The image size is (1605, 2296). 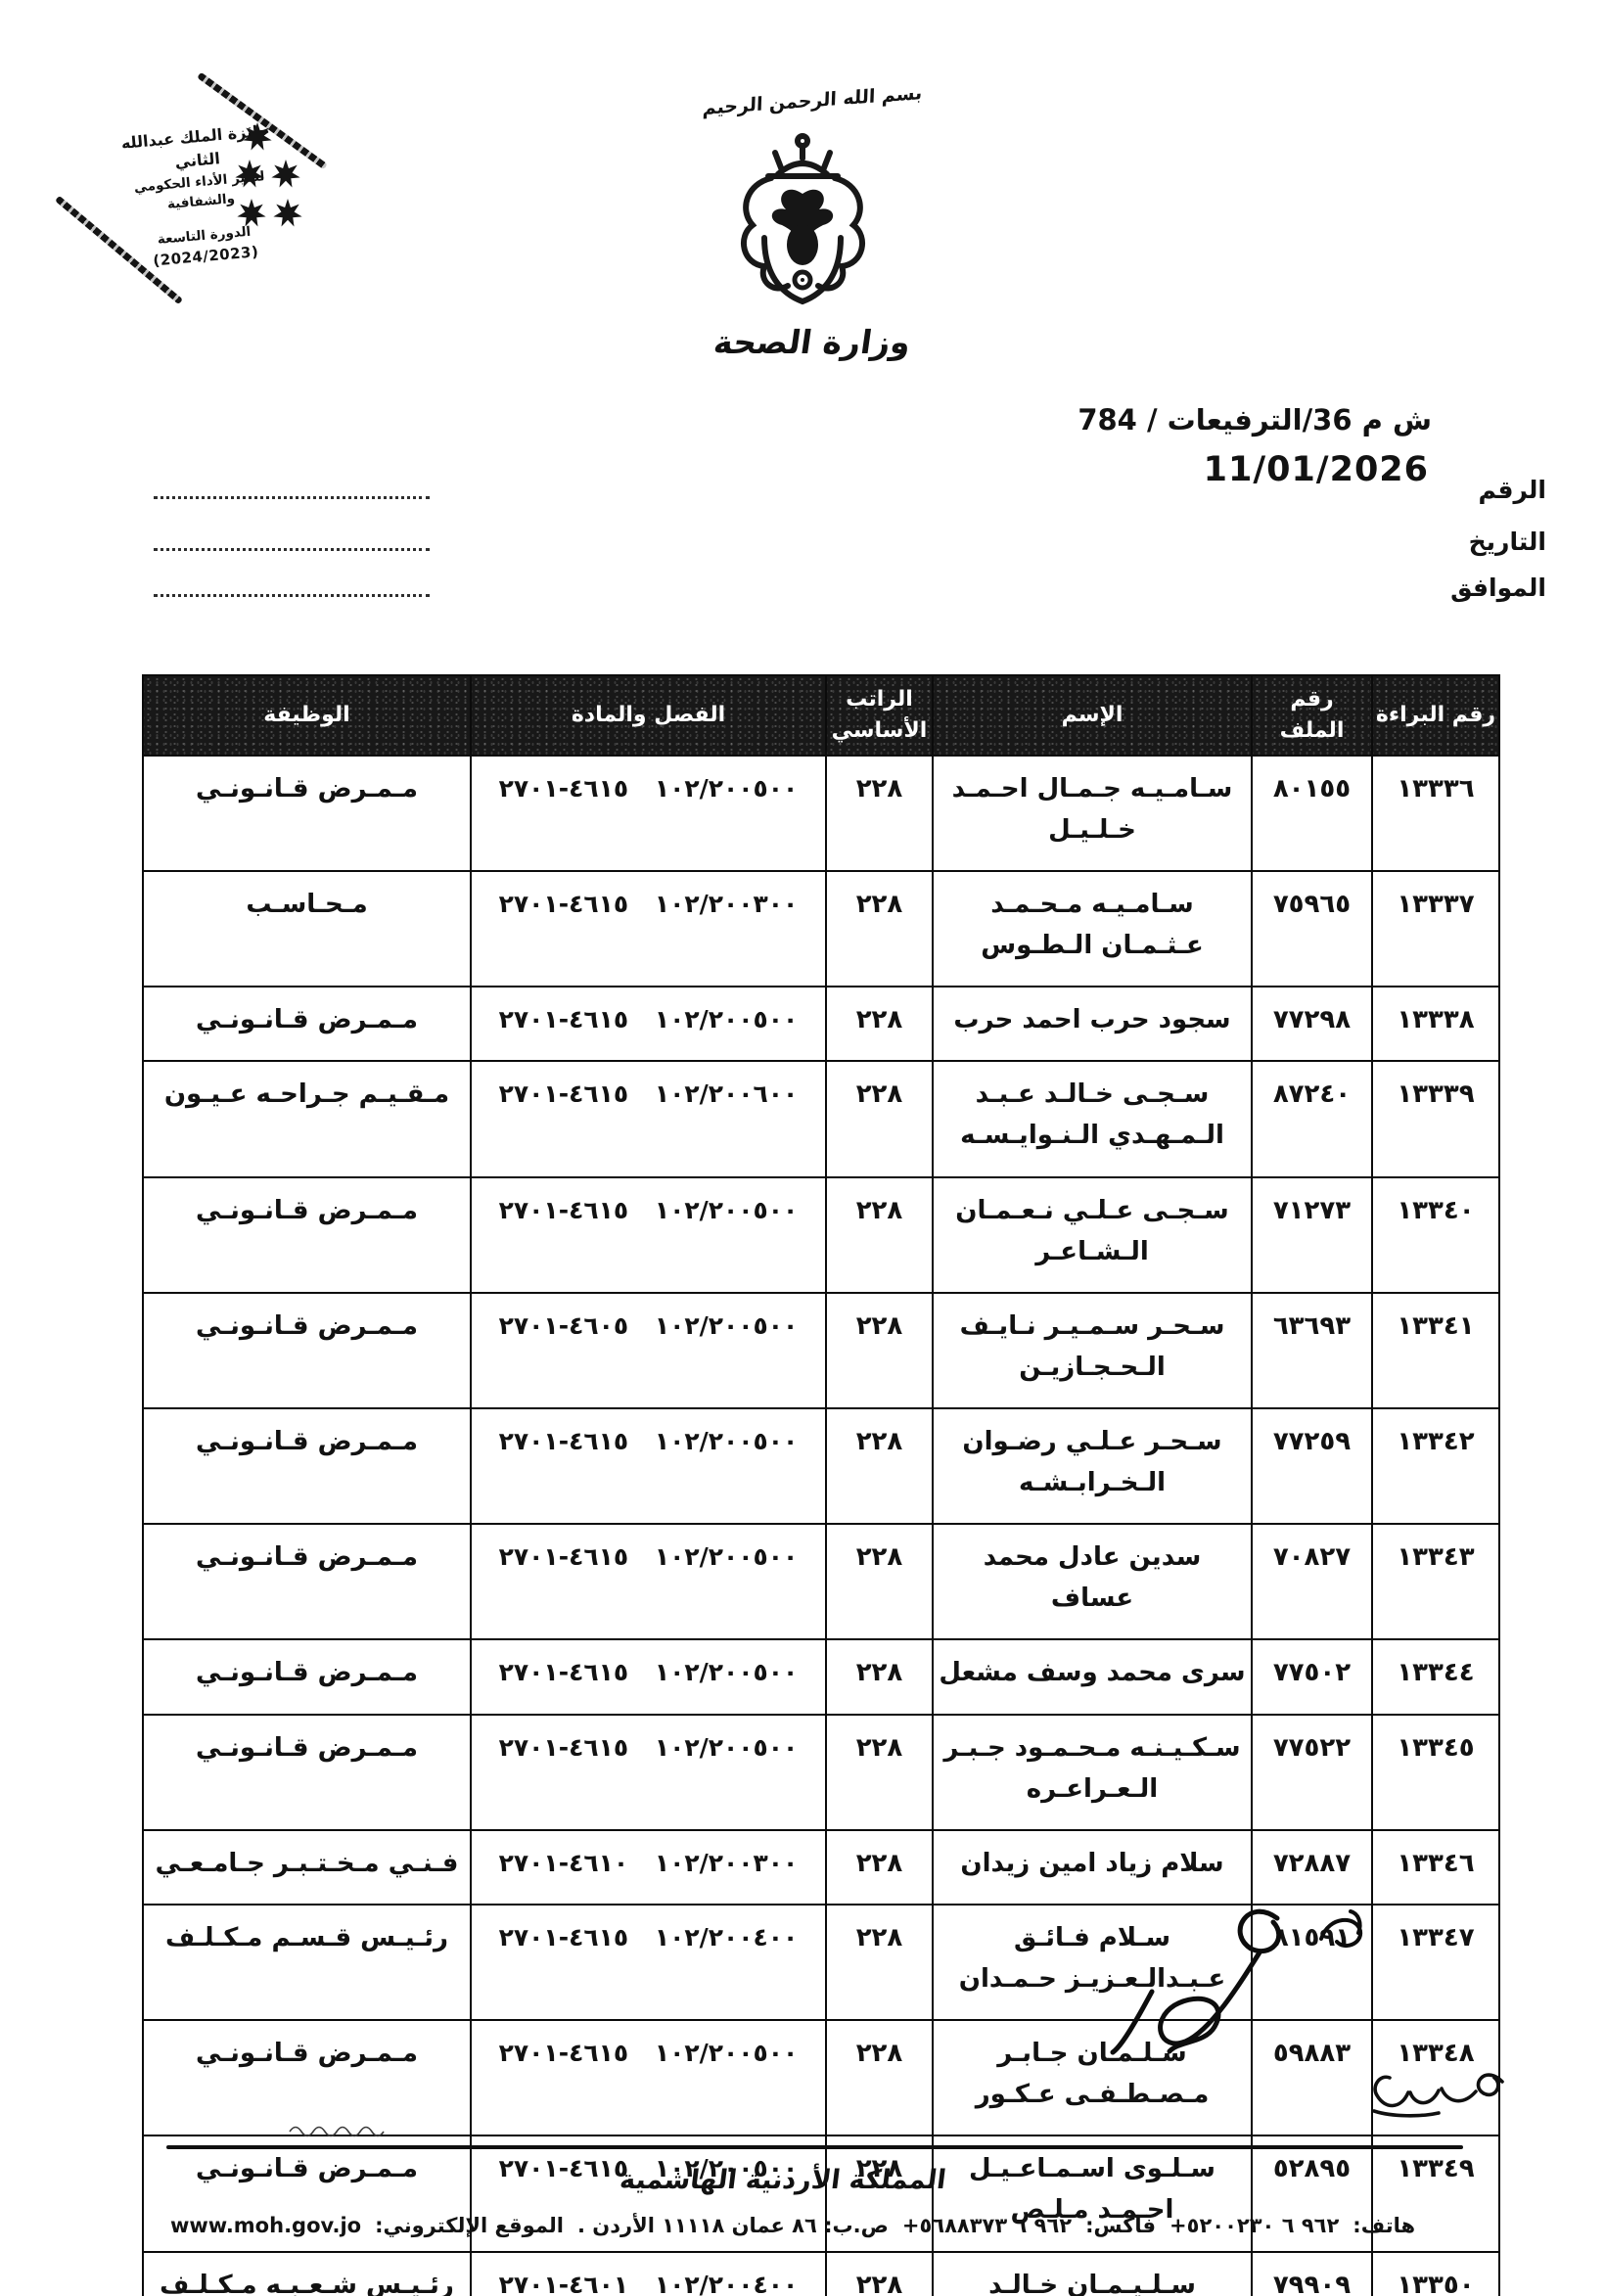 I want to click on website-label: الموقع الإلكتروني:, so click(x=469, y=2225).